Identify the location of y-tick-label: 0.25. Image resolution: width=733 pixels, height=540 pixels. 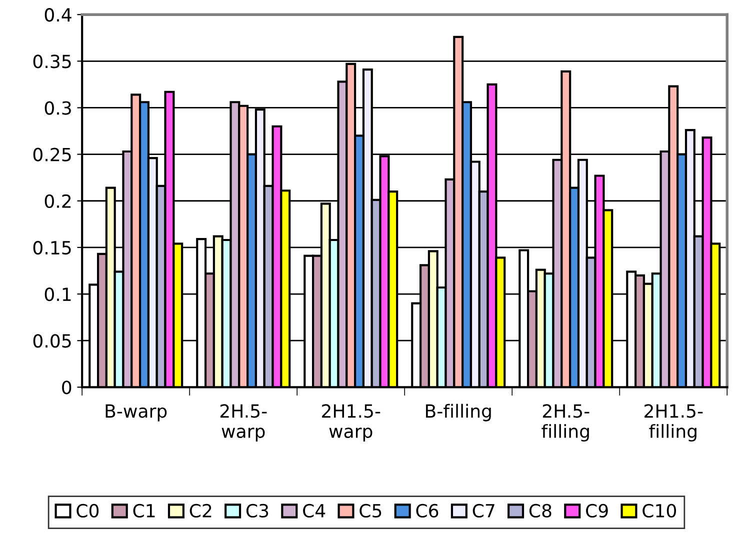
(52, 155).